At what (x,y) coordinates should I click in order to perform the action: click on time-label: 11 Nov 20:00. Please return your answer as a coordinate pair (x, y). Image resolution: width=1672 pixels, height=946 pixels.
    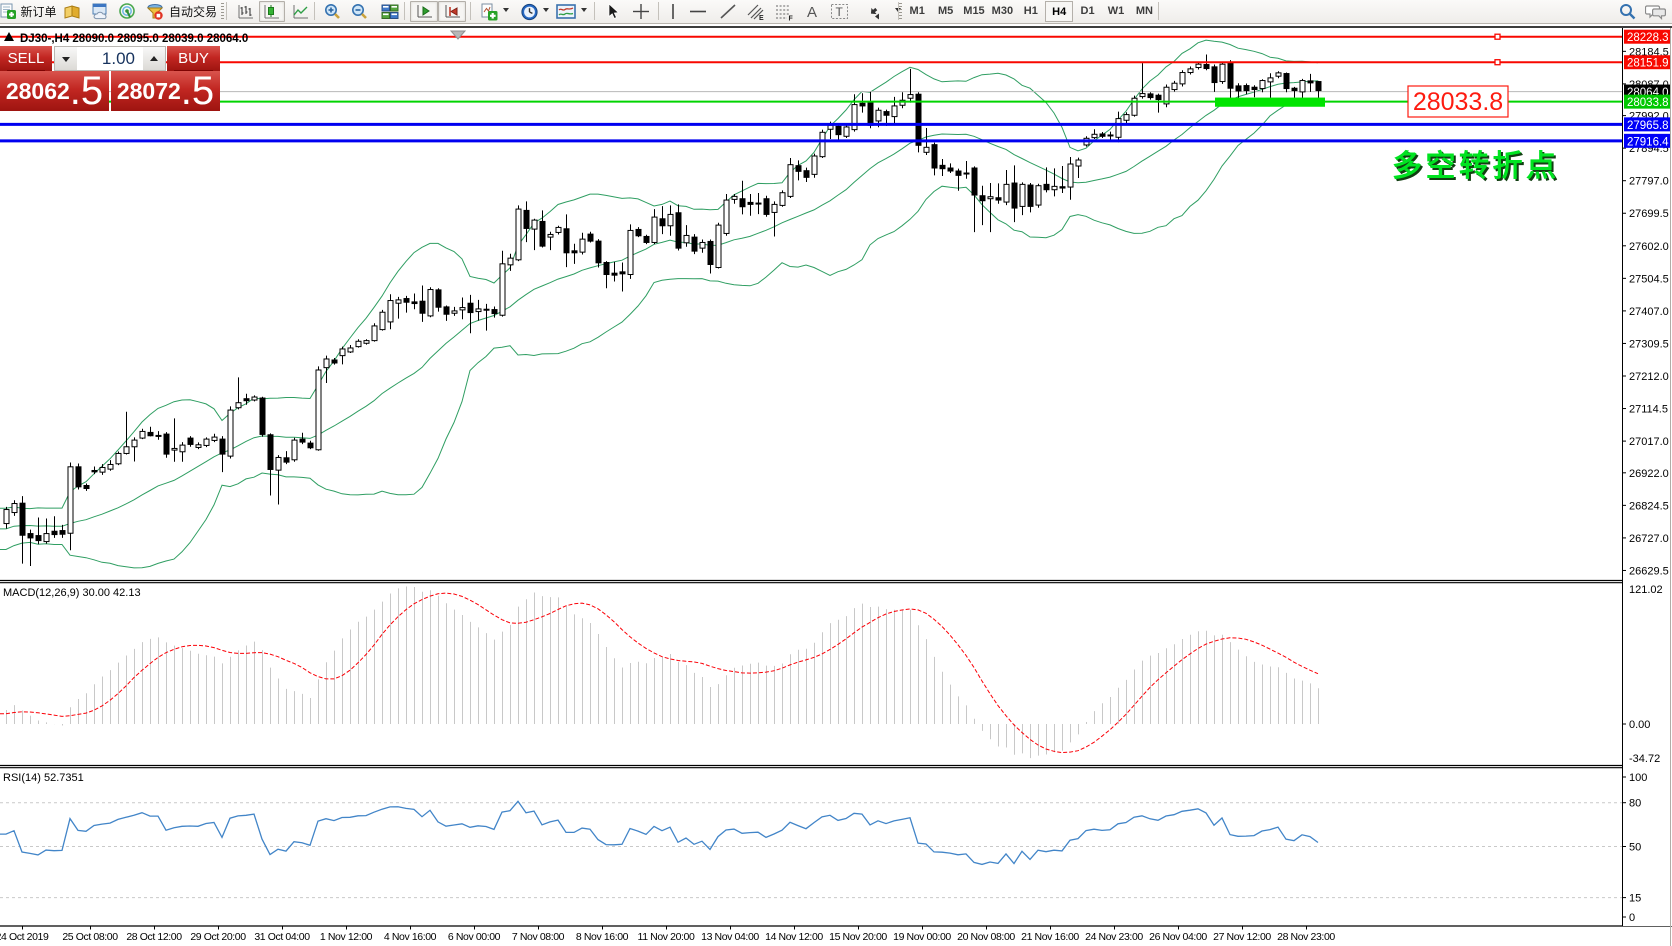
    Looking at the image, I should click on (666, 937).